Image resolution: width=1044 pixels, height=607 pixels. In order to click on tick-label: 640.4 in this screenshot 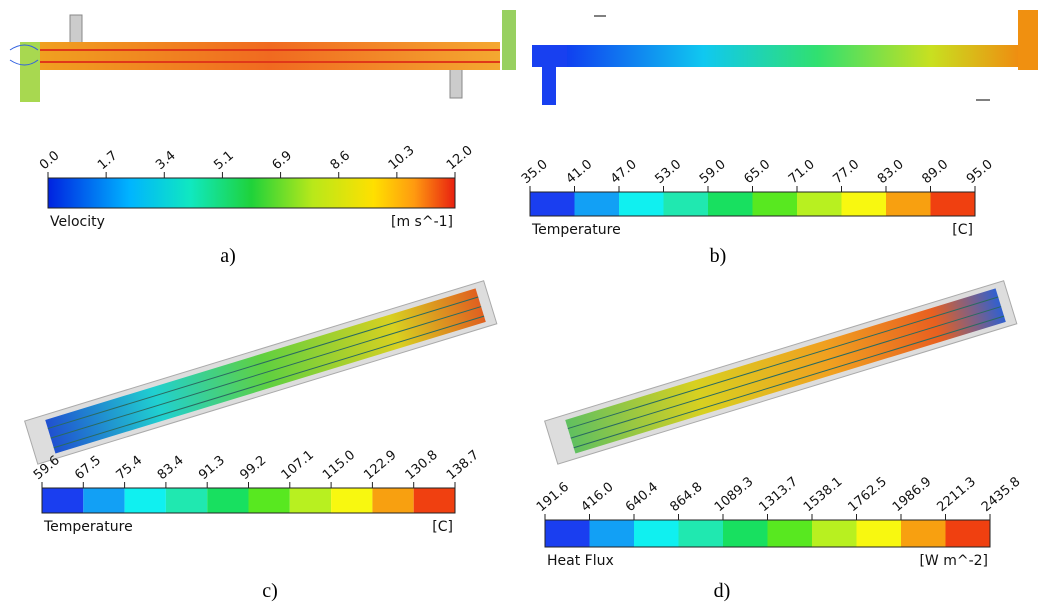, I will do `click(642, 497)`.